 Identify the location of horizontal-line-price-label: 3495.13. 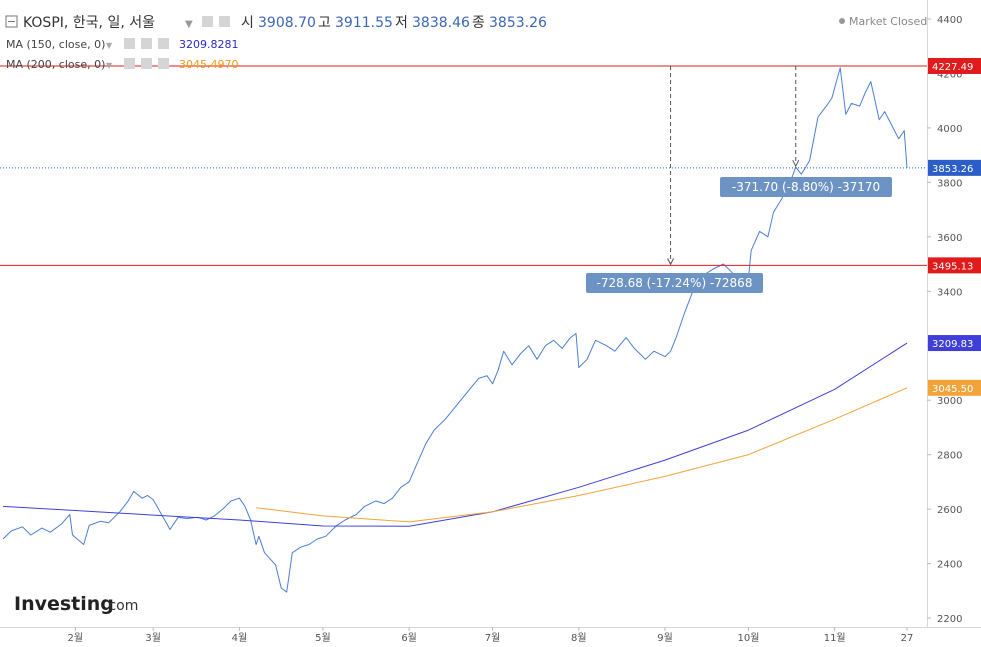
(952, 266).